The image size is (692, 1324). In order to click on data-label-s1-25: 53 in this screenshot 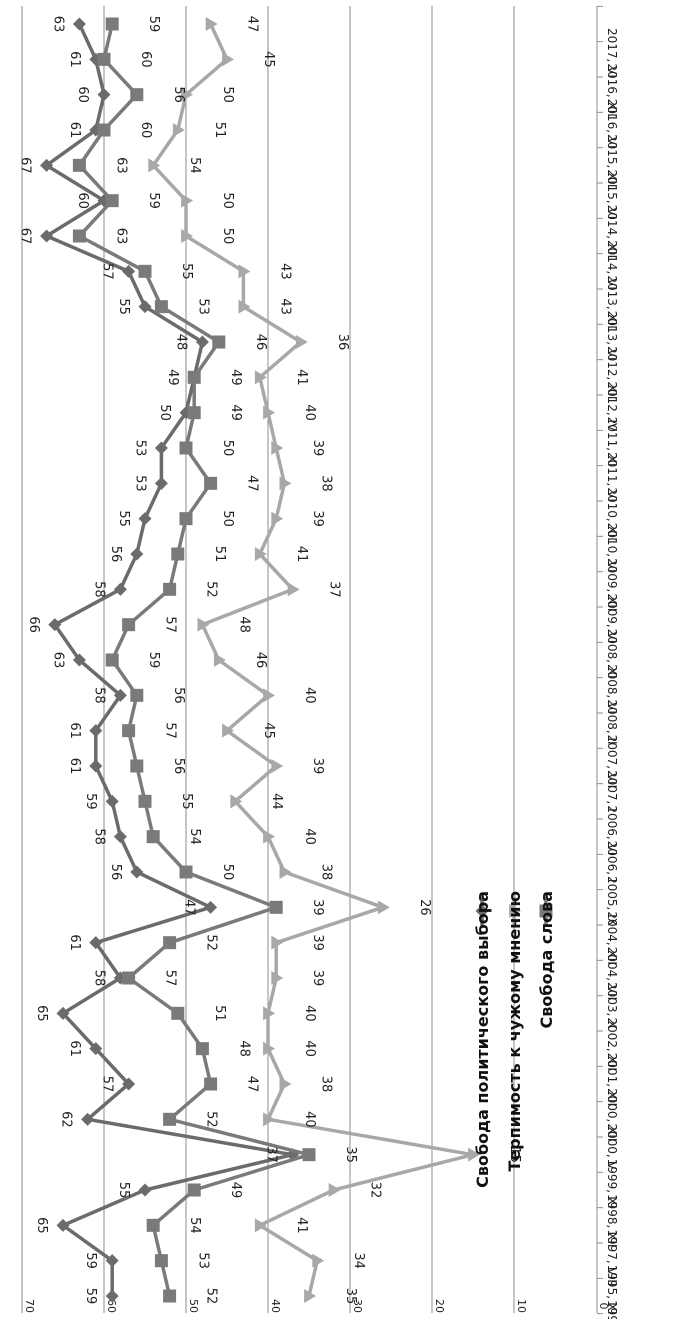, I will do `click(139, 448)`.